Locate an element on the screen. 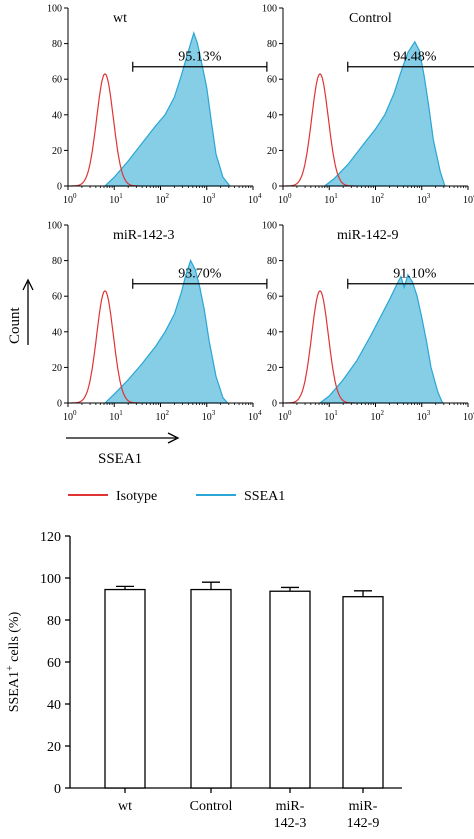 The height and width of the screenshot is (839, 474). bar-category-label: 142-3 is located at coordinates (290, 823).